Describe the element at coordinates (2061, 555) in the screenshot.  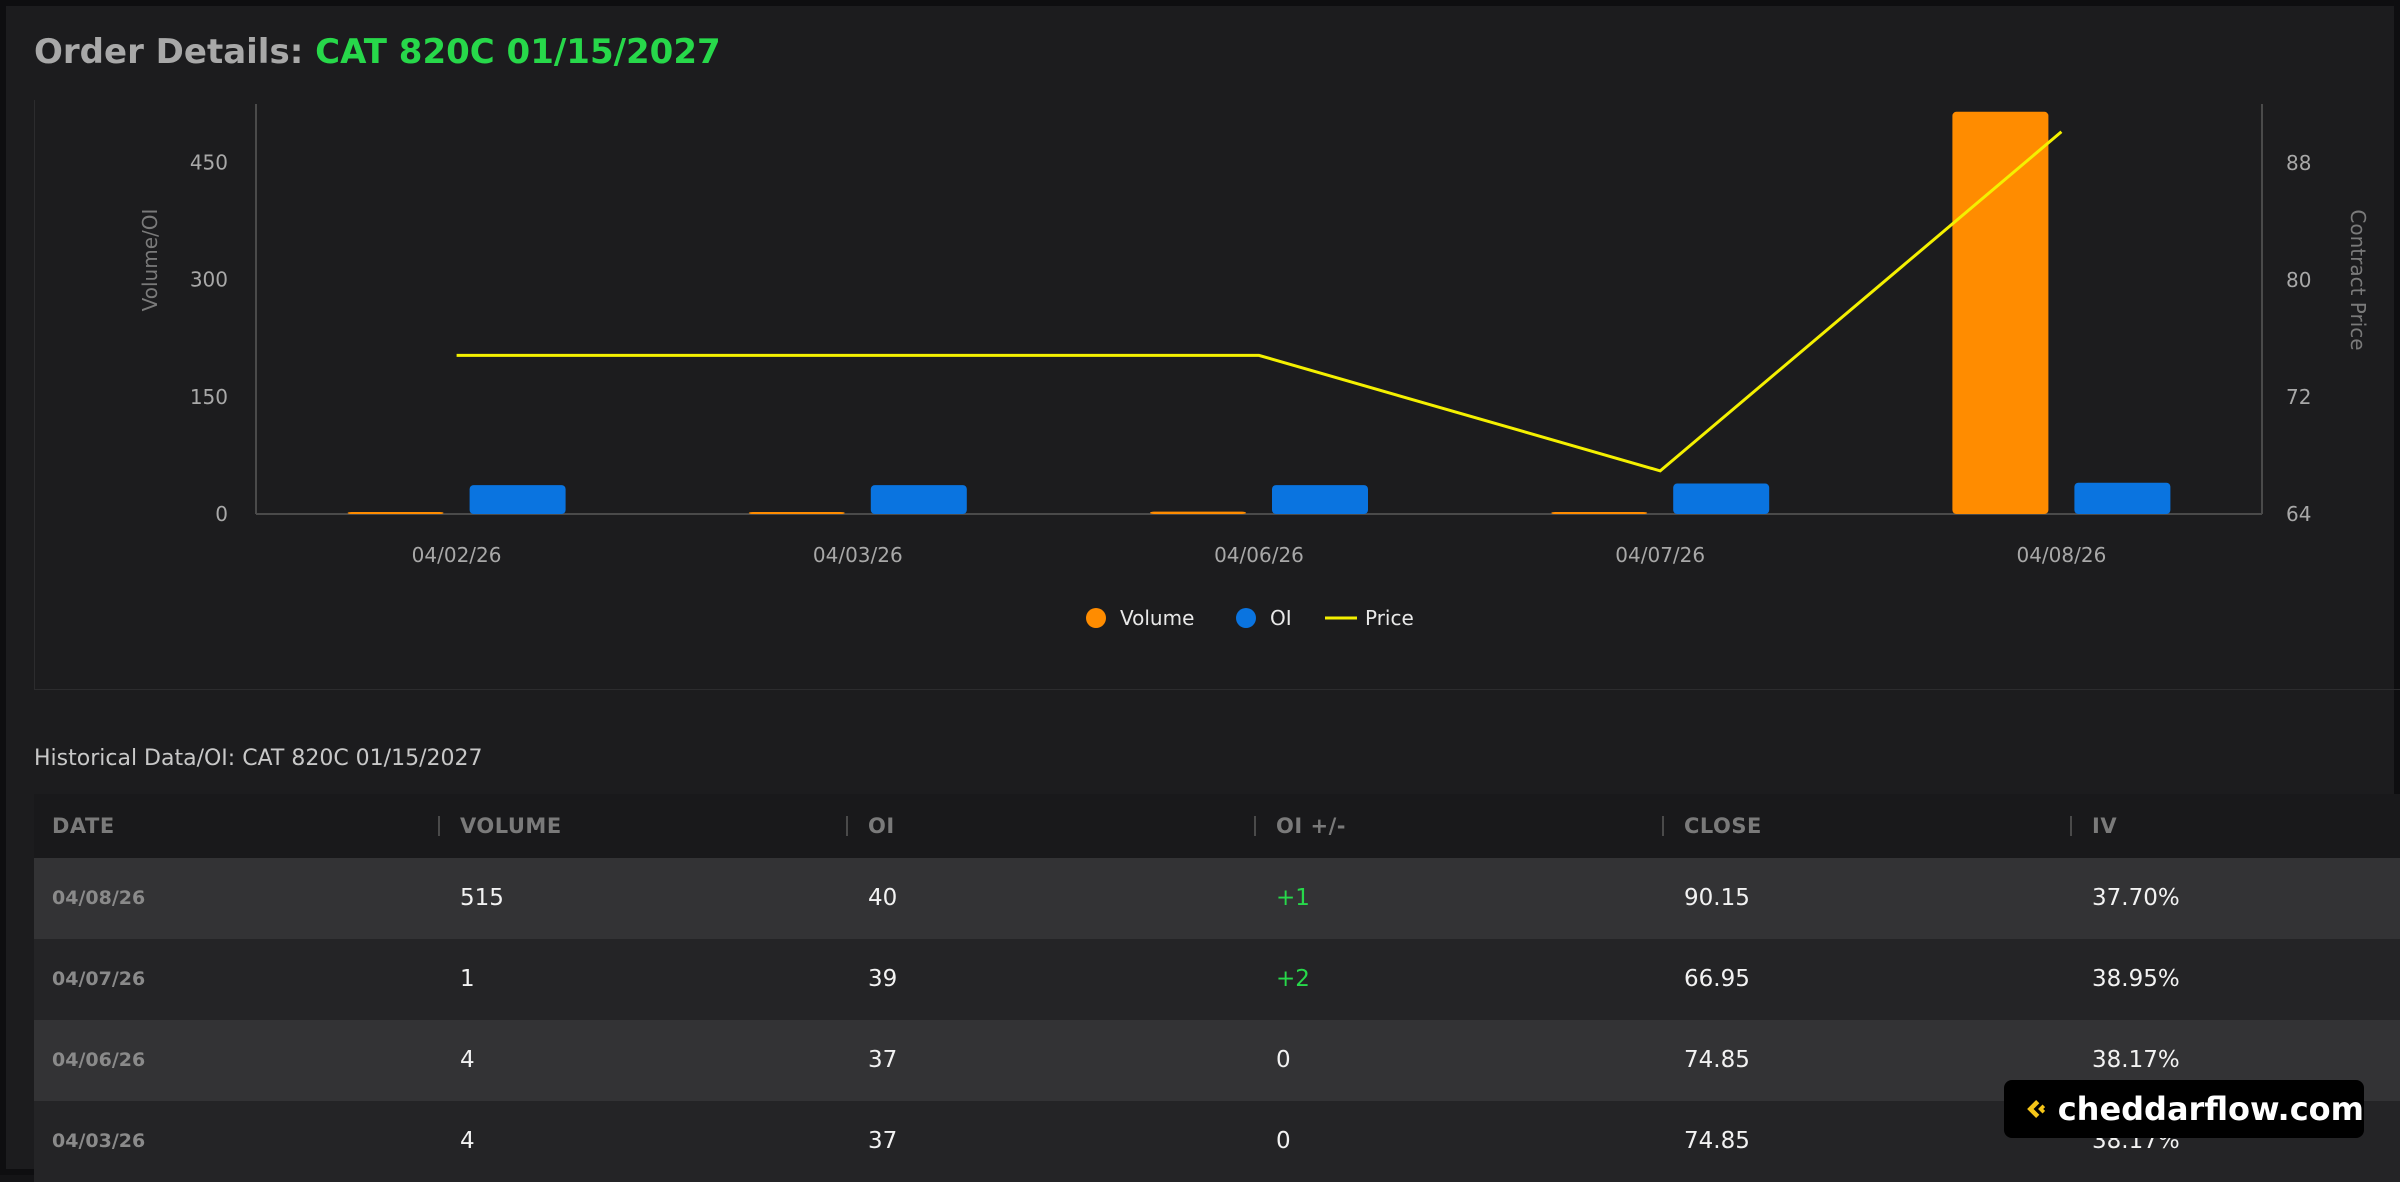
I see `x-tick-label: 04/08/26` at that location.